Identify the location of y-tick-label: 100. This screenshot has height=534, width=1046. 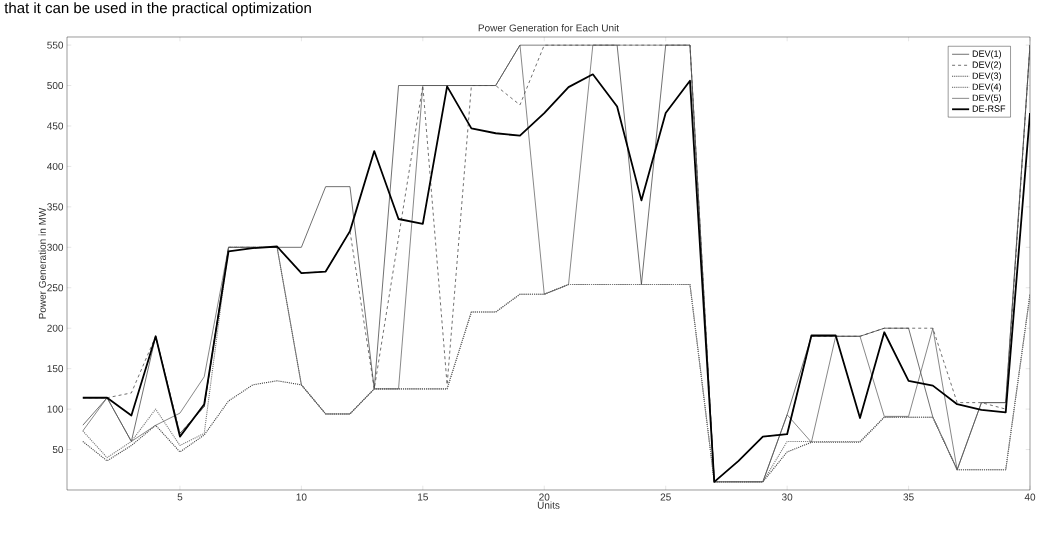
(55, 409).